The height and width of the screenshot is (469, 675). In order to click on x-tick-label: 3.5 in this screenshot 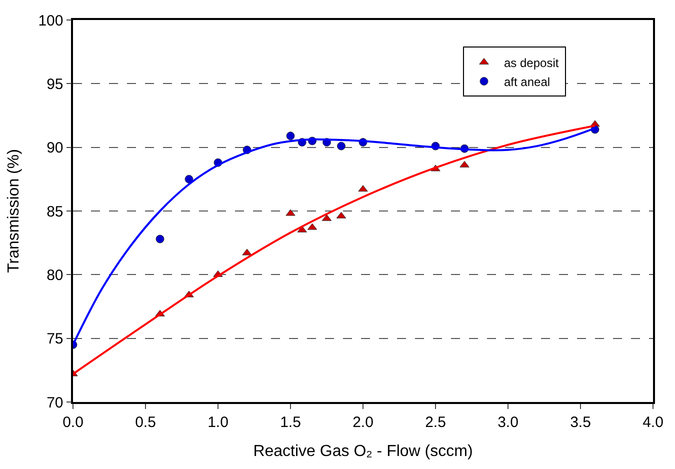, I will do `click(580, 422)`.